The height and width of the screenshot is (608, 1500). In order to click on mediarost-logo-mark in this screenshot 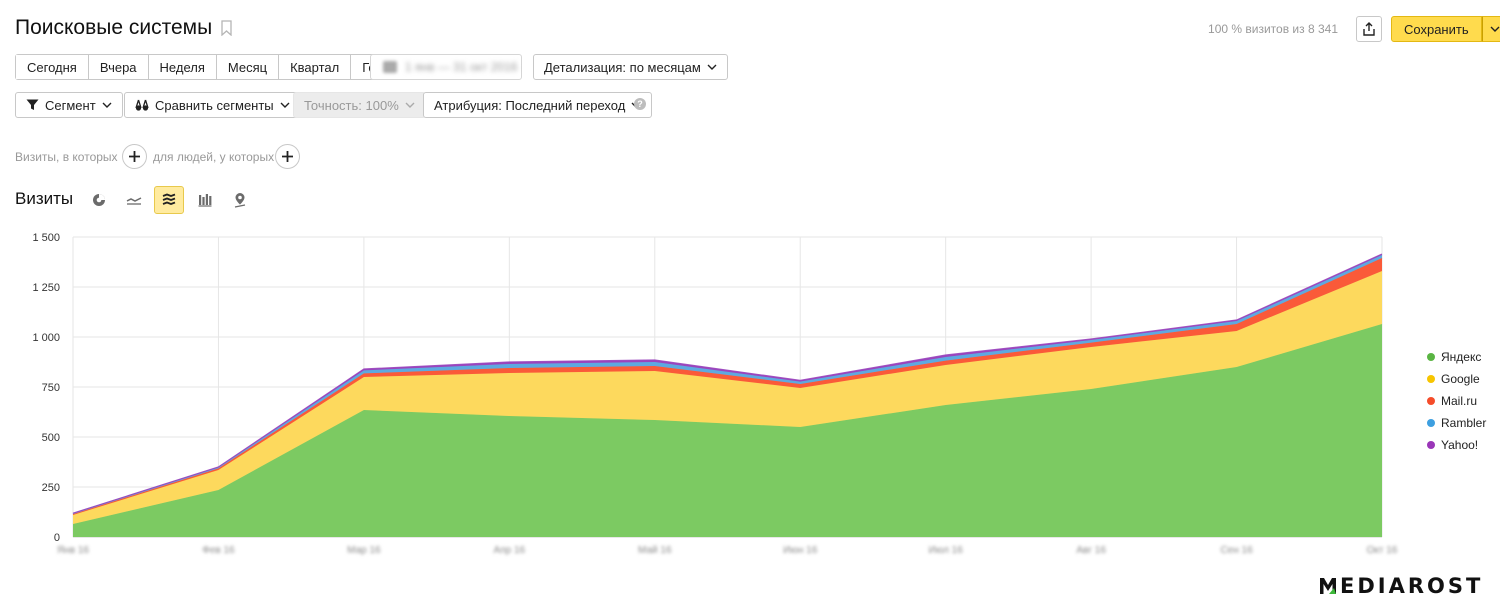, I will do `click(1328, 586)`.